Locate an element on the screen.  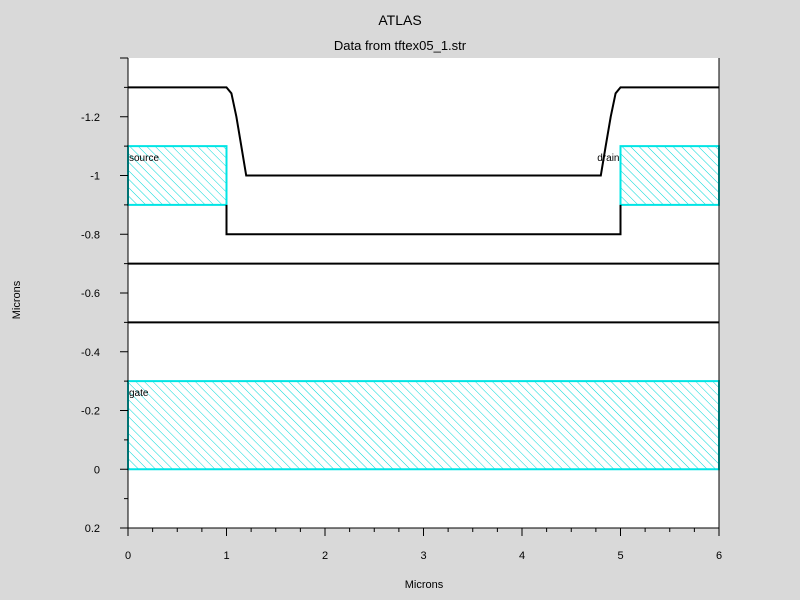
y-tick-label: 0 is located at coordinates (97, 470).